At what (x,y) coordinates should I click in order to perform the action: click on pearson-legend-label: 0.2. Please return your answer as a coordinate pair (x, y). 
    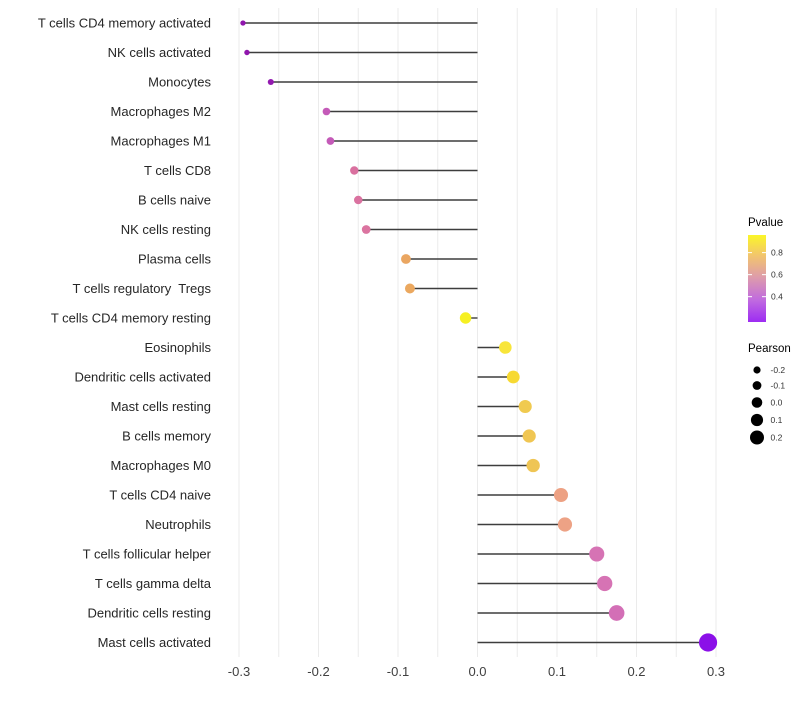
    Looking at the image, I should click on (777, 438).